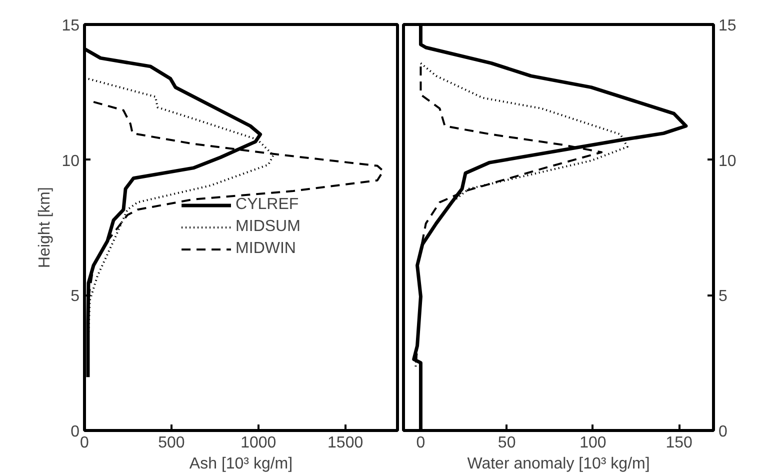 Image resolution: width=757 pixels, height=475 pixels. Describe the element at coordinates (258, 443) in the screenshot. I see `x-tick-label: 1000` at that location.